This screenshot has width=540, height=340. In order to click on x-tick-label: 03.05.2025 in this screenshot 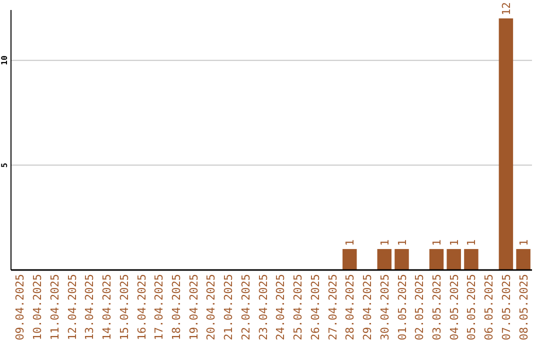, I will do `click(437, 307)`.